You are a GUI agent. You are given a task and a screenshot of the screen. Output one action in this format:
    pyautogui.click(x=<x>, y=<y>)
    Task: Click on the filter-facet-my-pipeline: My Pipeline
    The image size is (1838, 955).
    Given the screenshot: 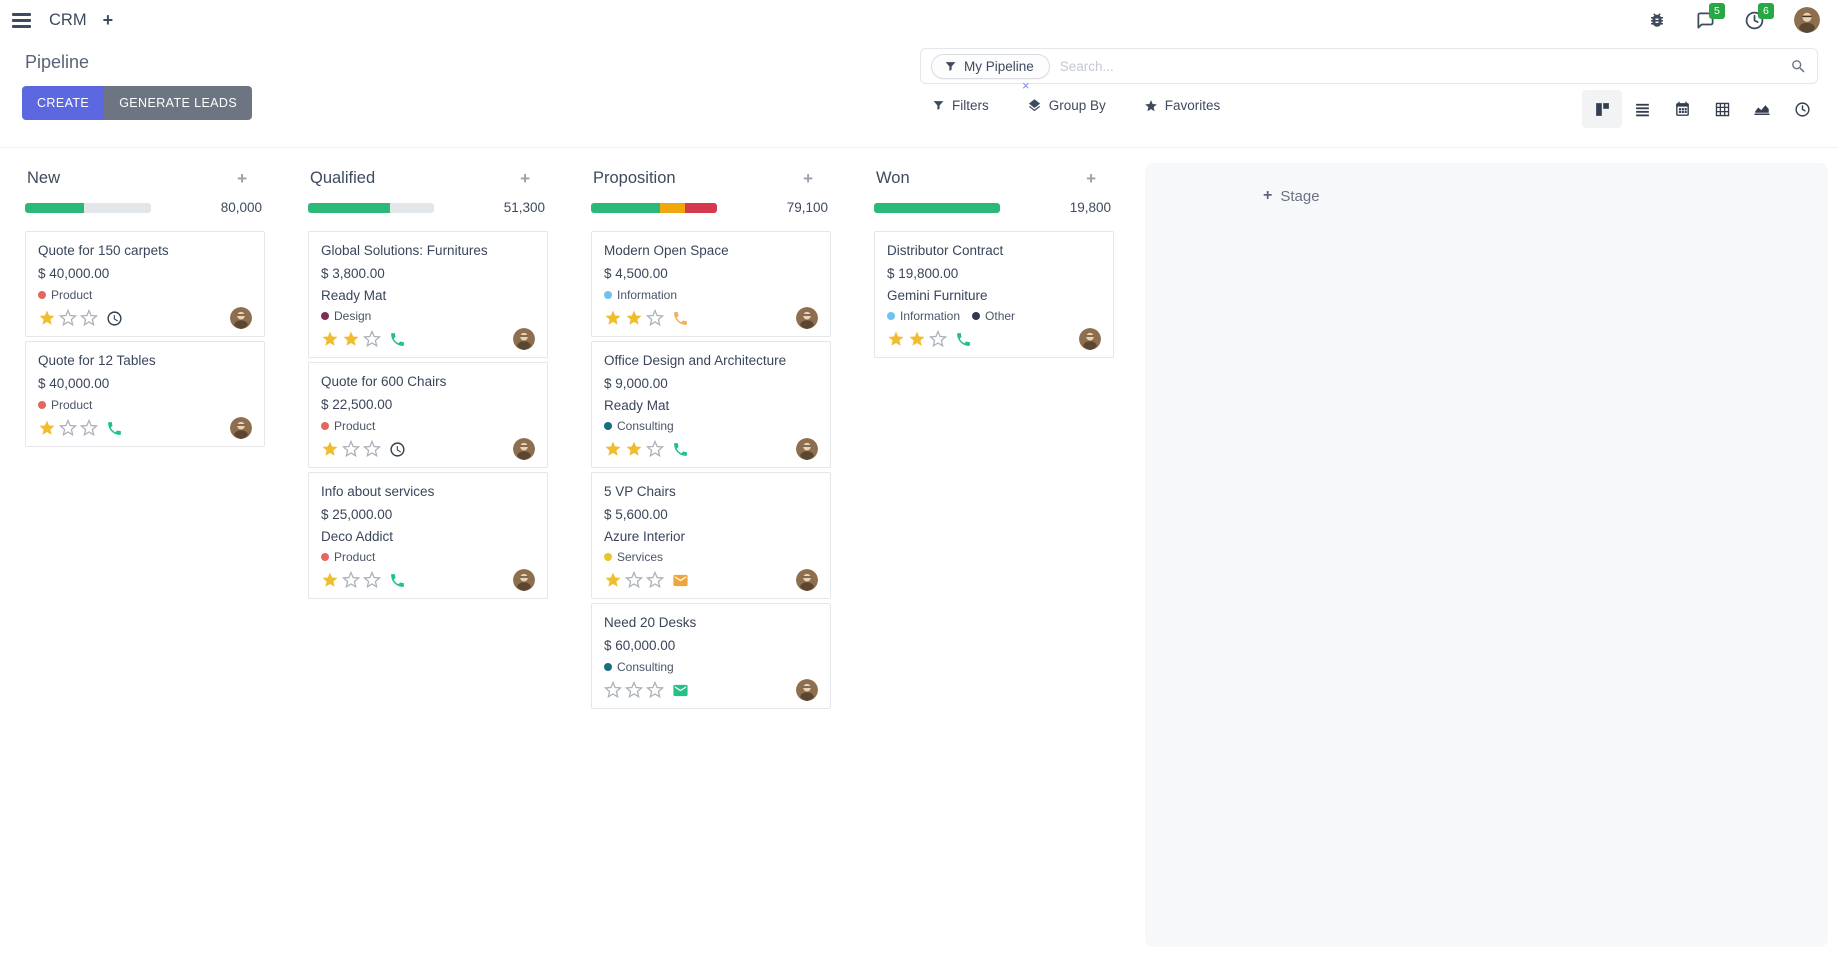 What is the action you would take?
    pyautogui.click(x=990, y=66)
    